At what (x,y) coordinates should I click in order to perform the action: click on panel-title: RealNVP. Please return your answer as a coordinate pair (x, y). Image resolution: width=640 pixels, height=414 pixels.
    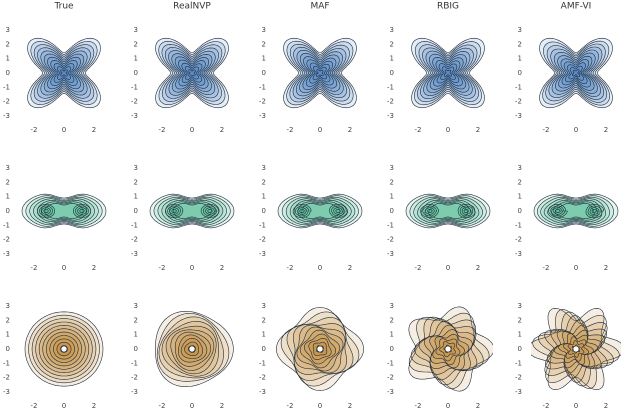
    Looking at the image, I should click on (192, 7).